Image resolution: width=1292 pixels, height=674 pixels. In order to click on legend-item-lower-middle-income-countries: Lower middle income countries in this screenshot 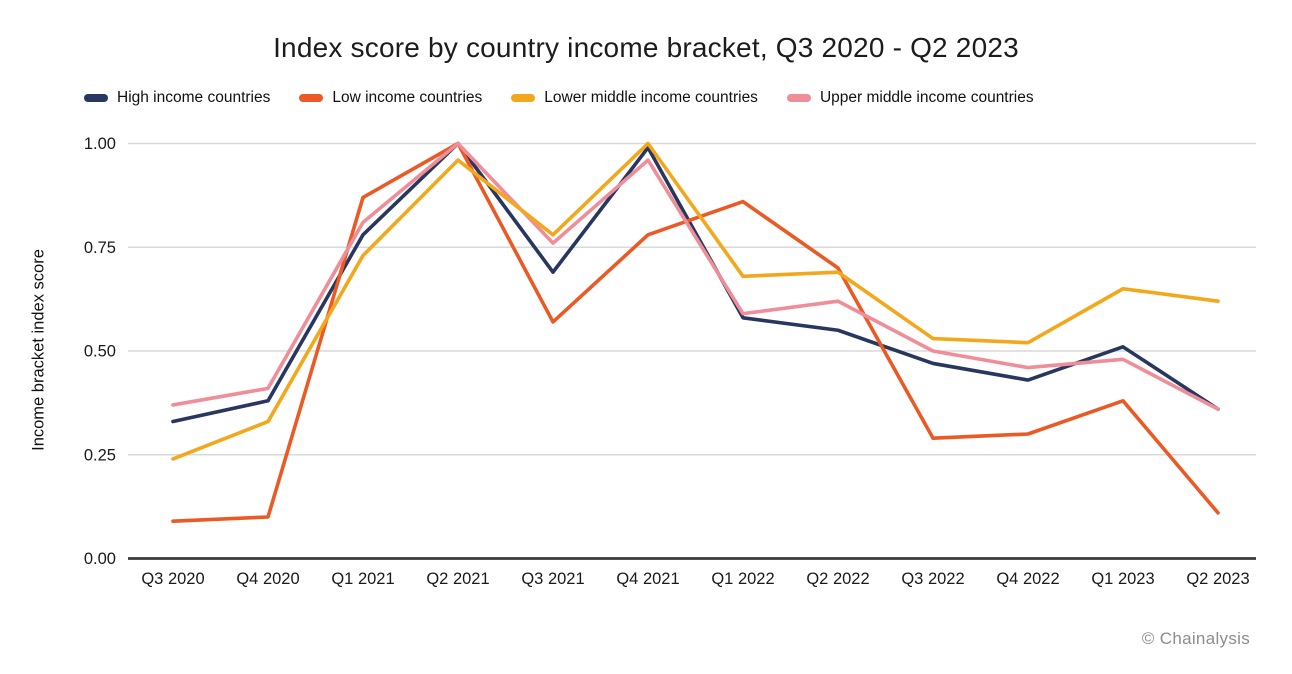, I will do `click(634, 98)`.